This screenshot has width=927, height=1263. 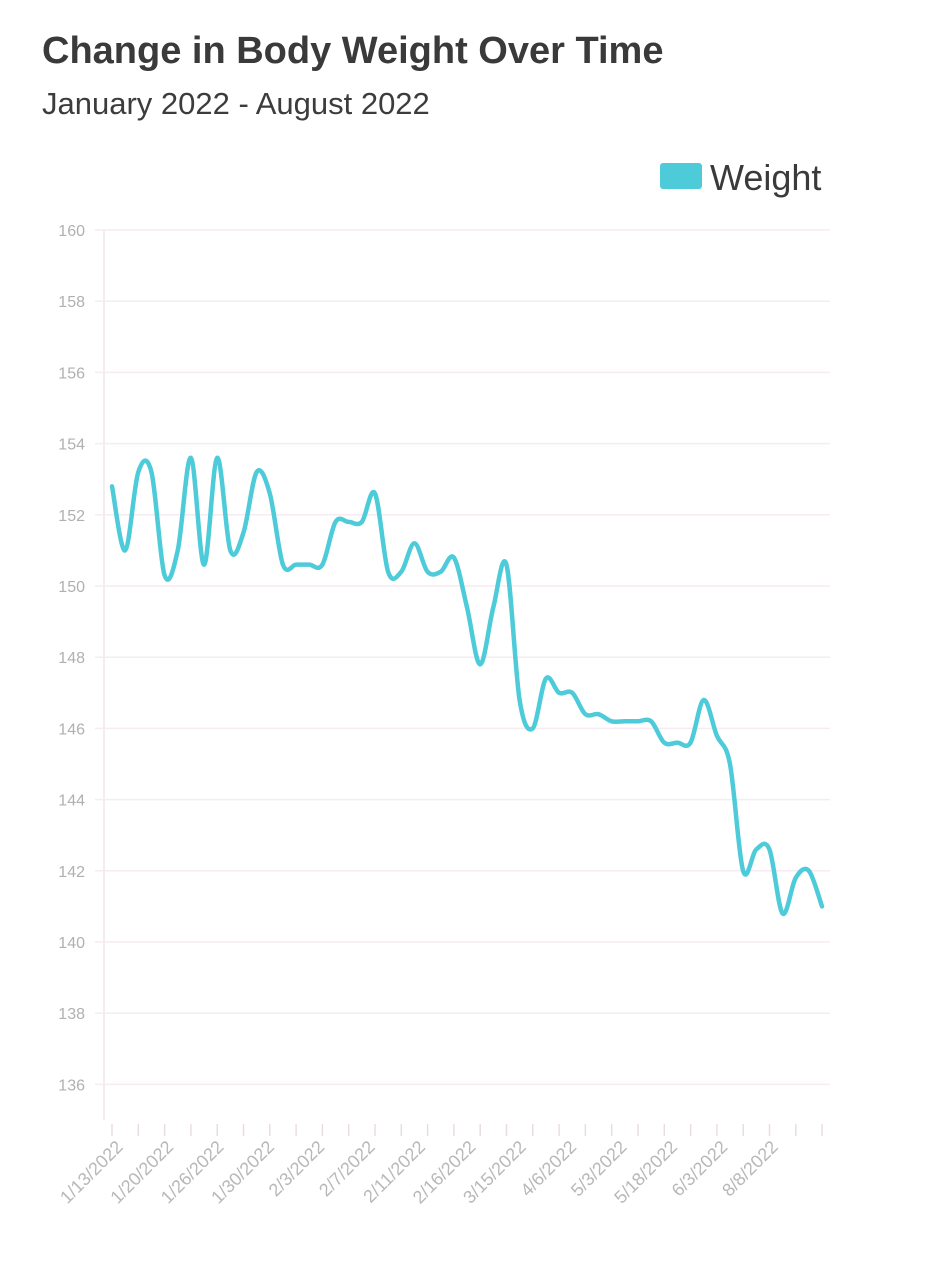 I want to click on y-tick-label-156: 156, so click(x=71, y=373).